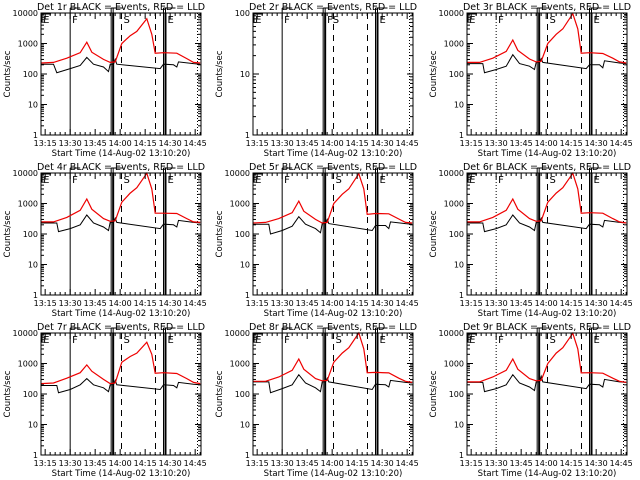 The width and height of the screenshot is (640, 480). What do you see at coordinates (333, 167) in the screenshot?
I see `chart-title: Det 5r BLACK = Events, RED = LLD` at bounding box center [333, 167].